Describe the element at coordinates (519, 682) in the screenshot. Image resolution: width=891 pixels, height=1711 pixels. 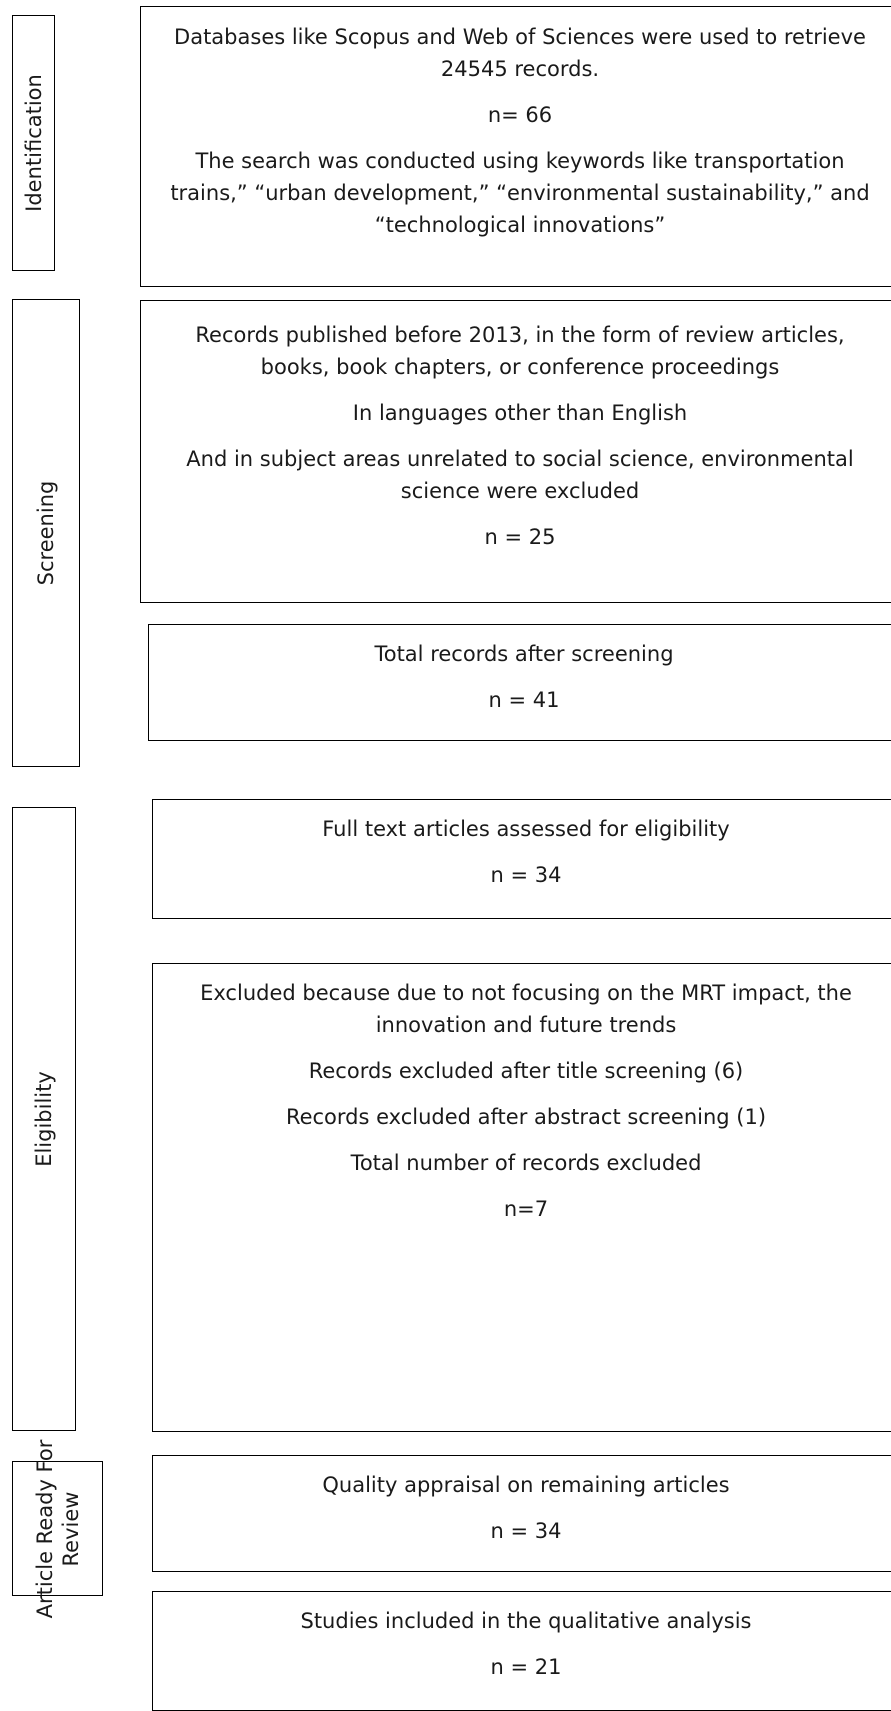
I see `after-screening-box: Total records after screening n = 41` at that location.